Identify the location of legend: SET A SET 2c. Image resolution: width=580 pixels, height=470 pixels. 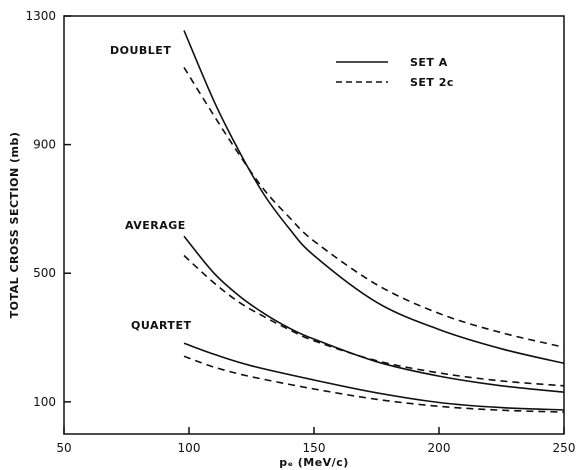
(395, 72).